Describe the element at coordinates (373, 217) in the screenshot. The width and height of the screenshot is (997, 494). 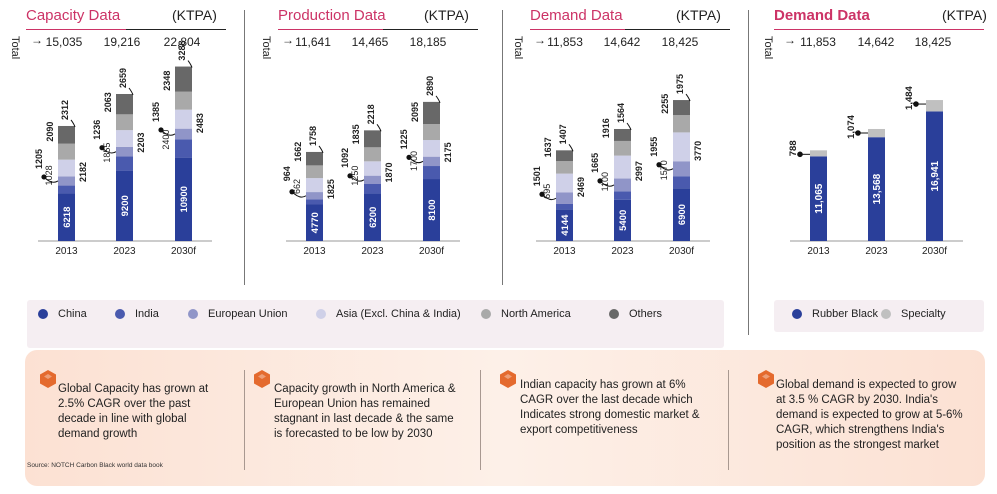
I see `data-label: 6200` at that location.